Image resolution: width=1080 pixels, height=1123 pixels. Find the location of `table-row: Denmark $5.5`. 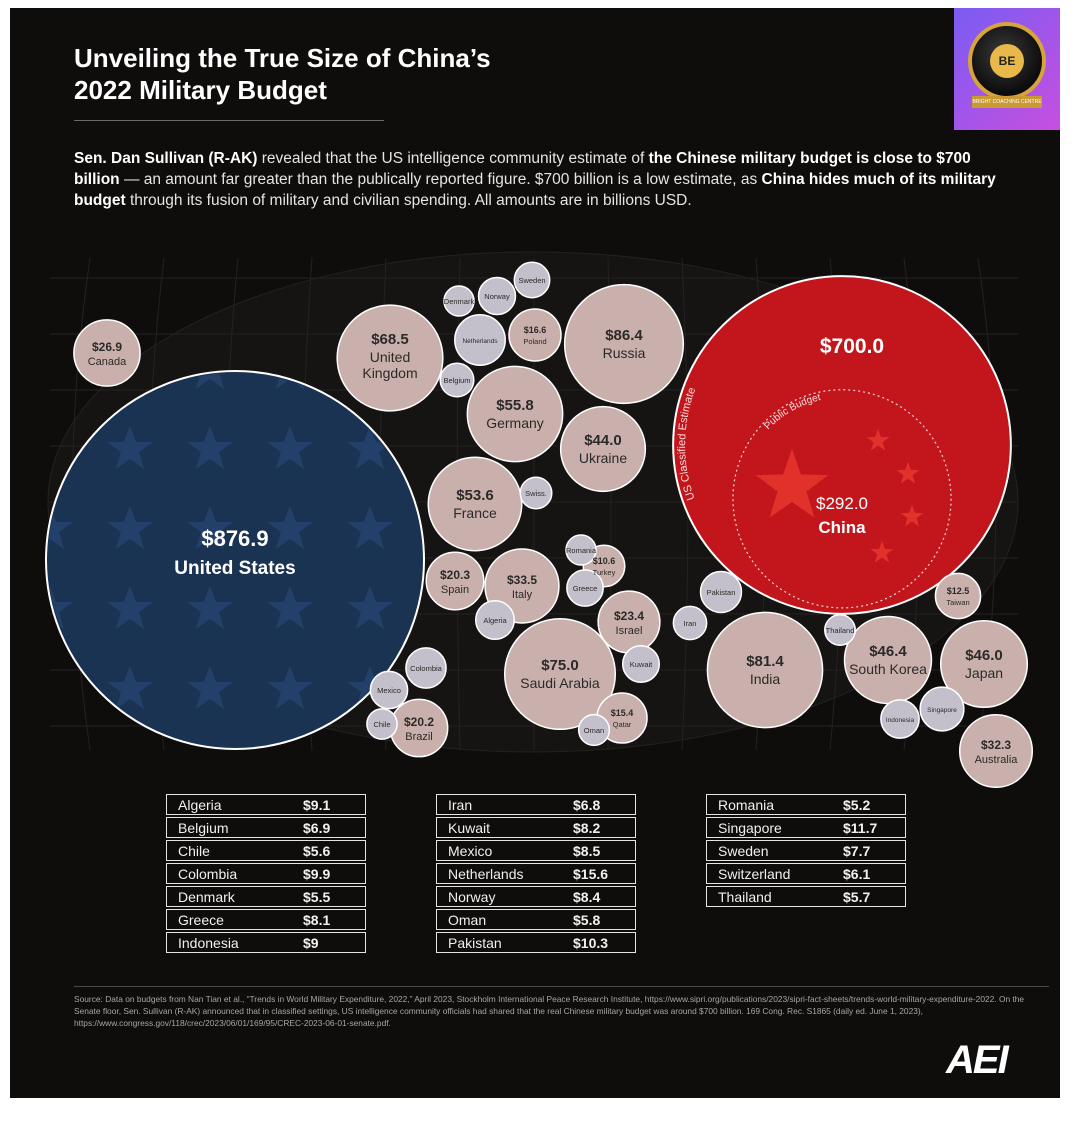

table-row: Denmark $5.5 is located at coordinates (266, 896).